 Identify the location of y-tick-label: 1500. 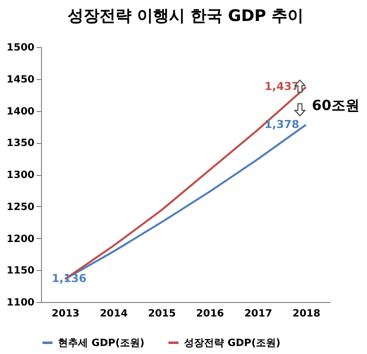
(20, 48).